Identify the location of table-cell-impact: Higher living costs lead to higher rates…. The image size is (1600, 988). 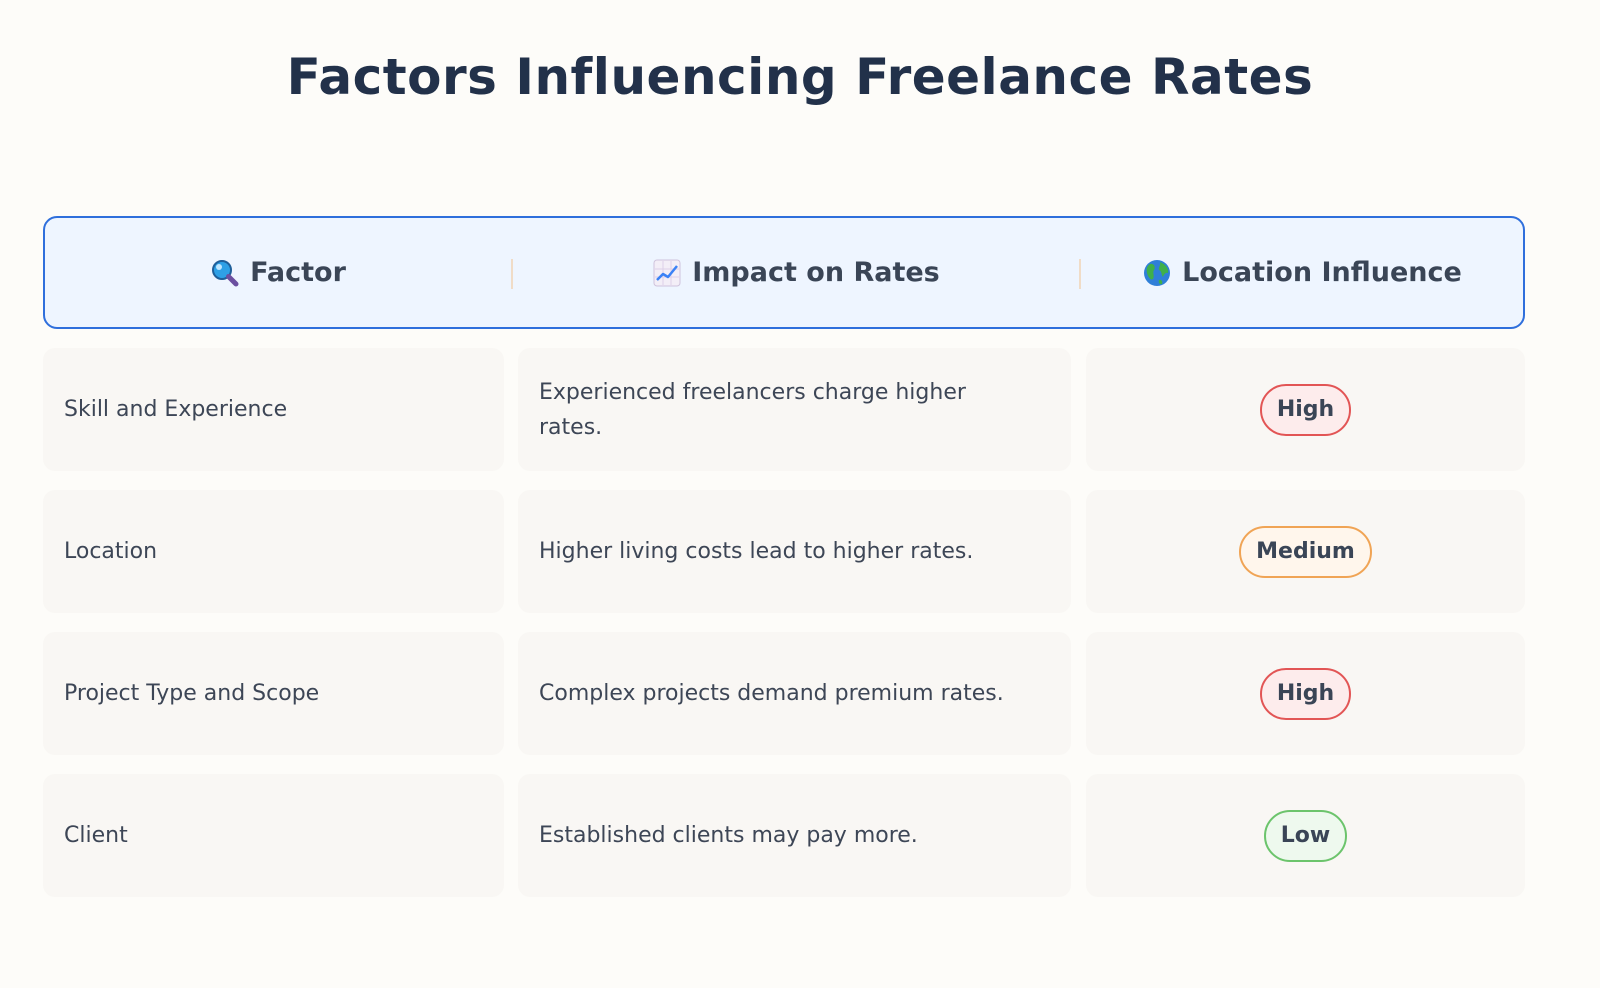
(794, 551).